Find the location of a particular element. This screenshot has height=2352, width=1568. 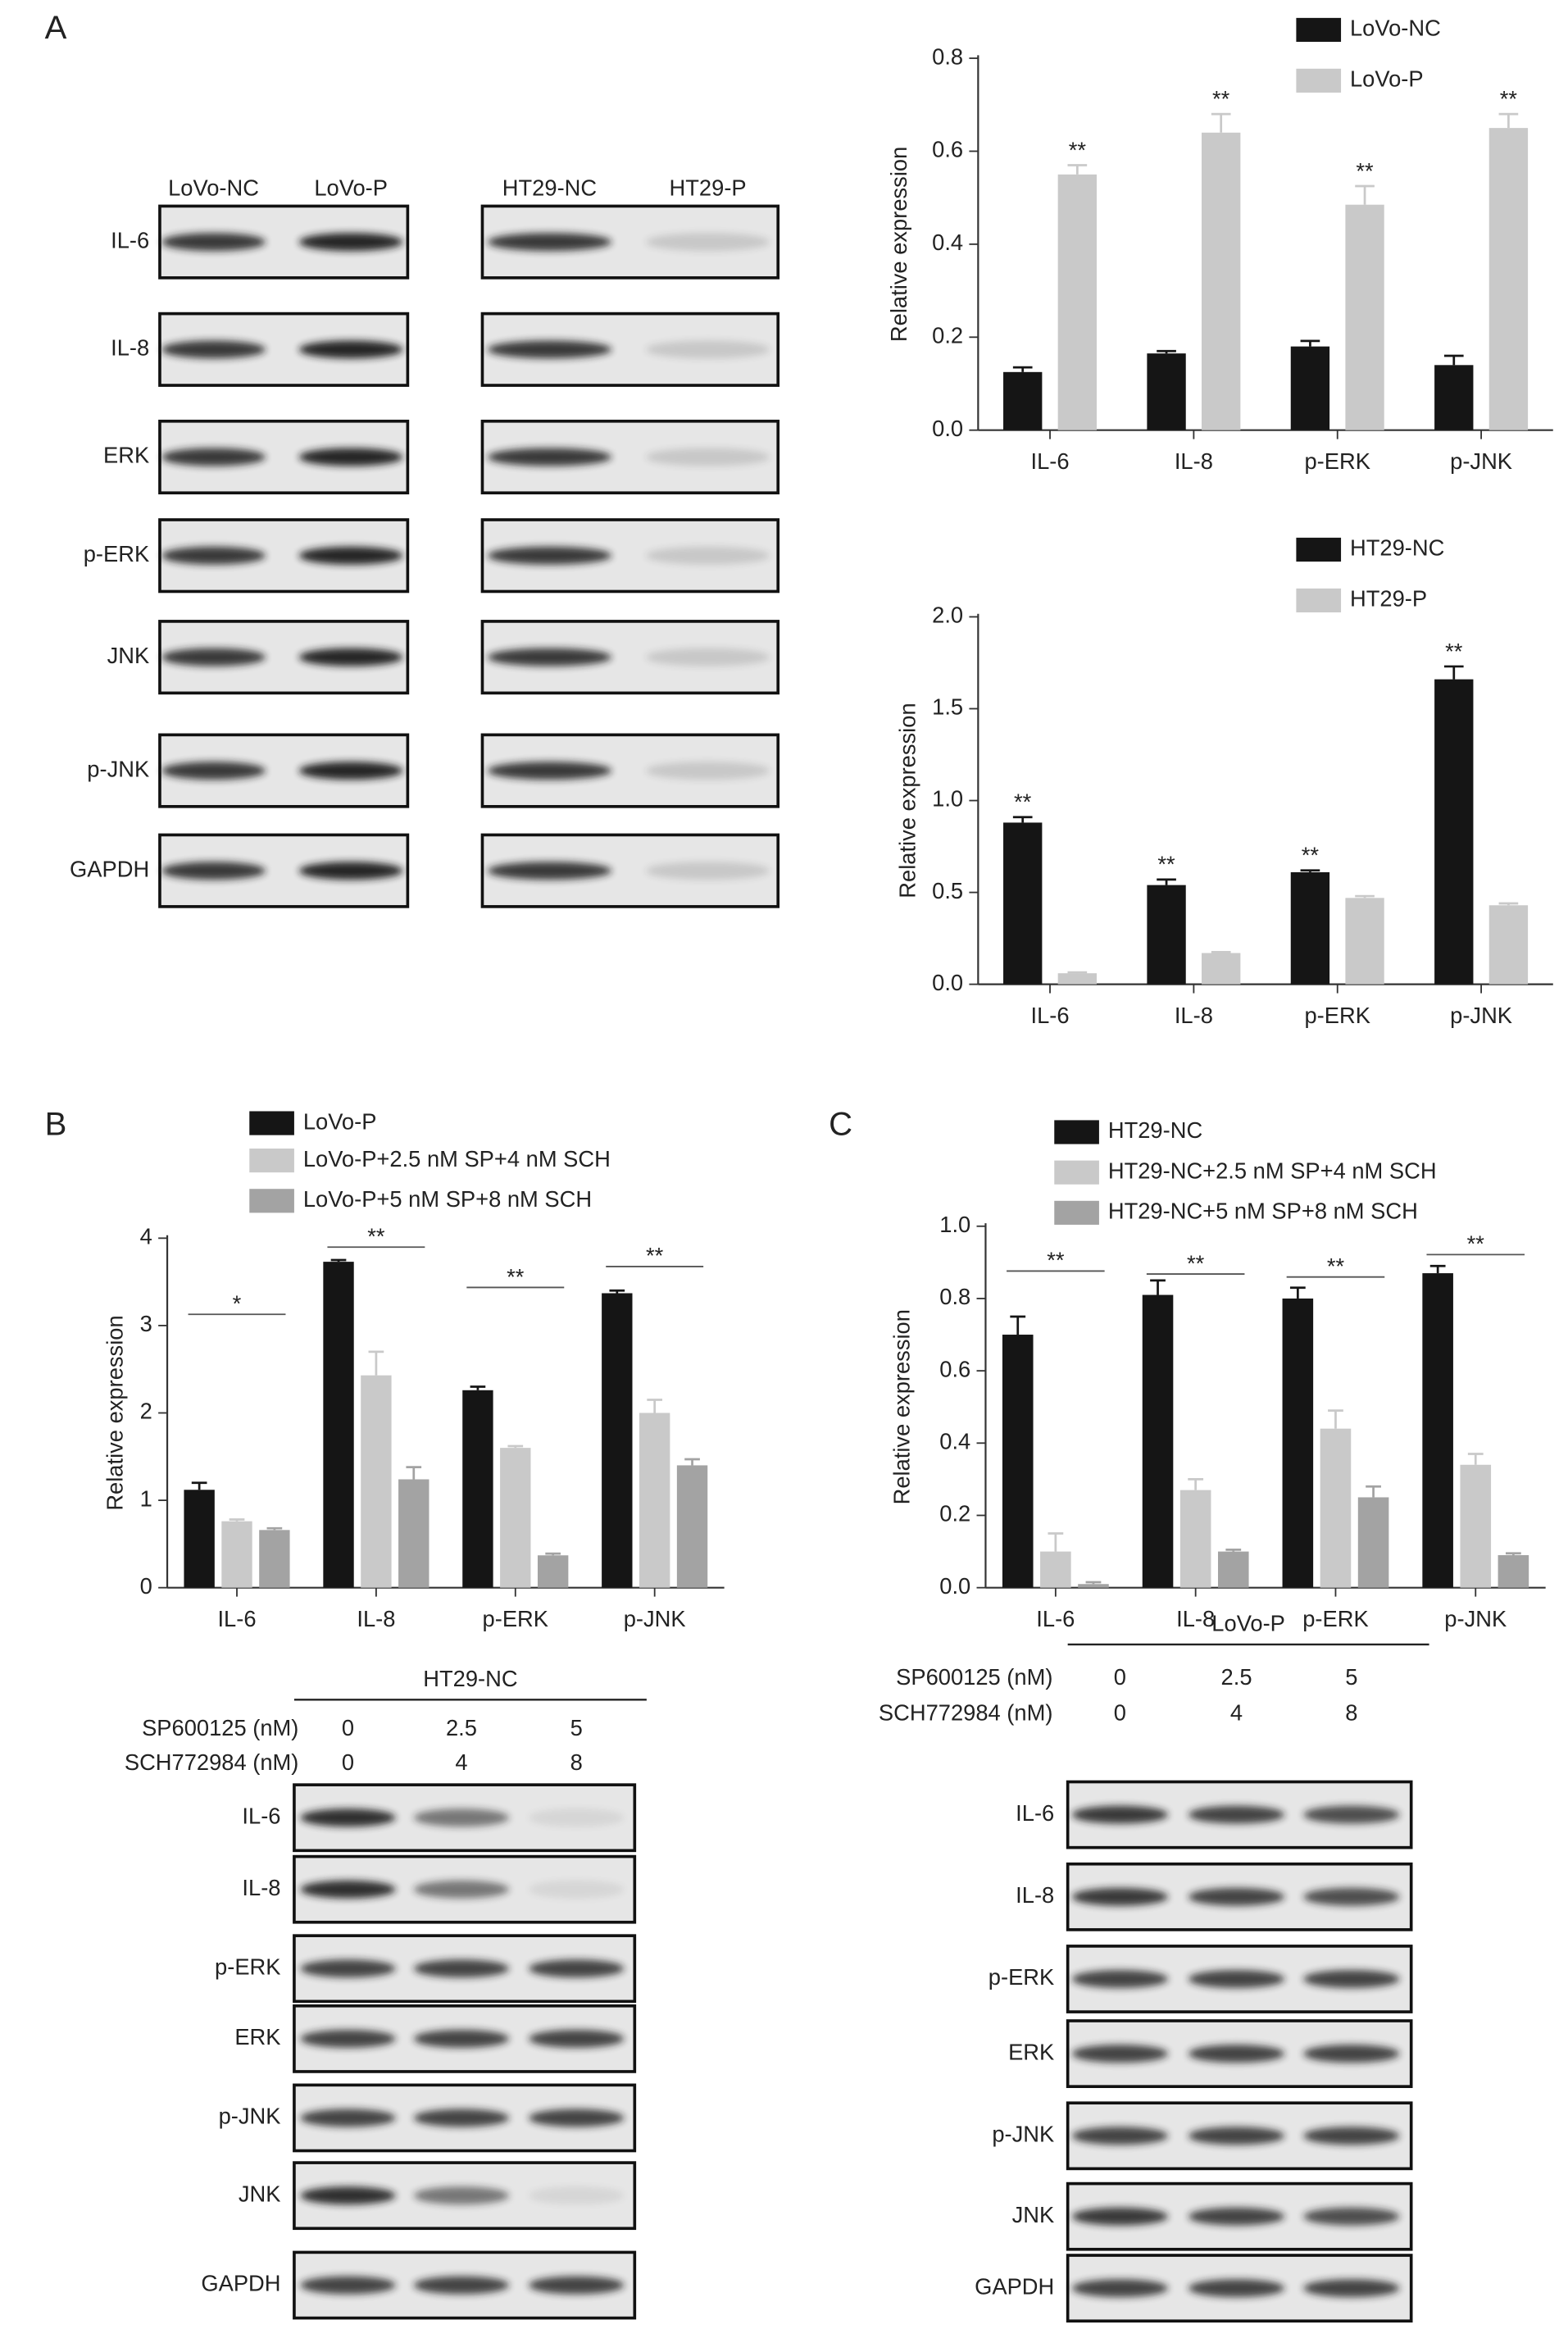

x-tick-label: p-ERK is located at coordinates (1335, 1618).